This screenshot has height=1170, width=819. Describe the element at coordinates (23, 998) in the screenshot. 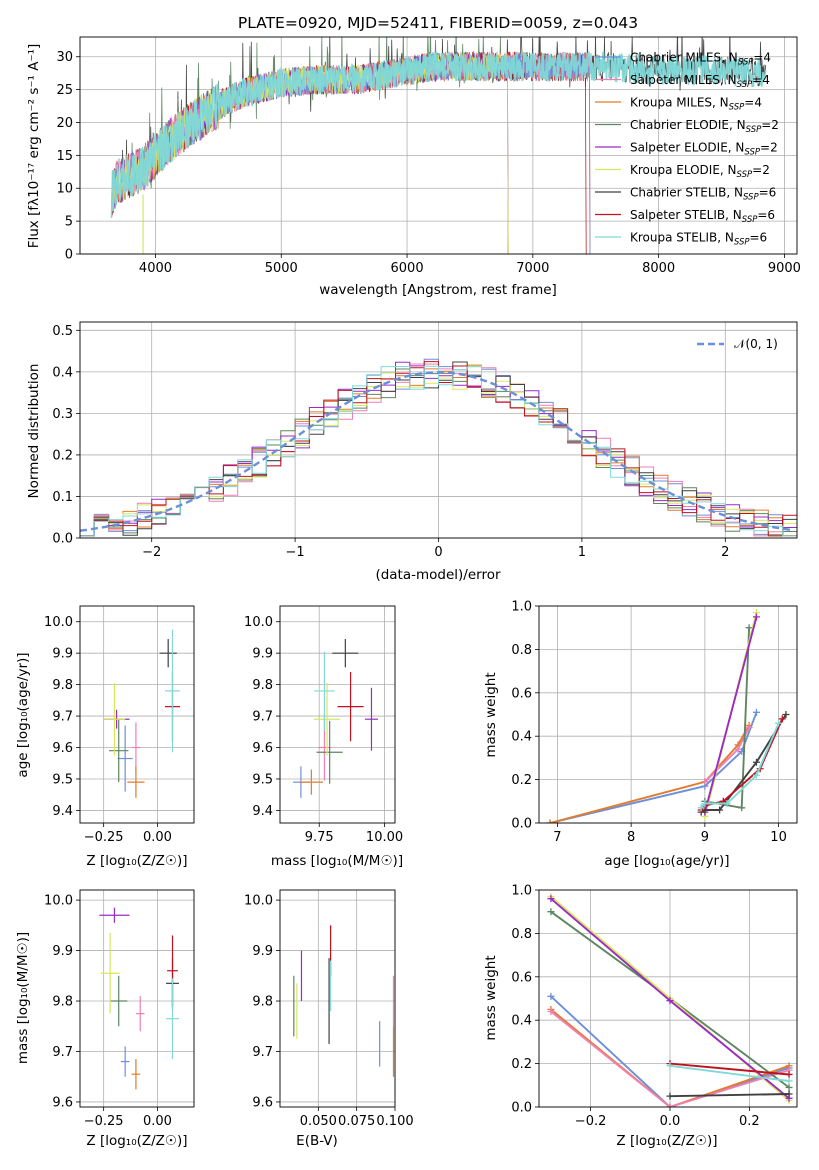

I see `mass-z-ylabel: mass [log₁₀(M/M☉)]` at that location.